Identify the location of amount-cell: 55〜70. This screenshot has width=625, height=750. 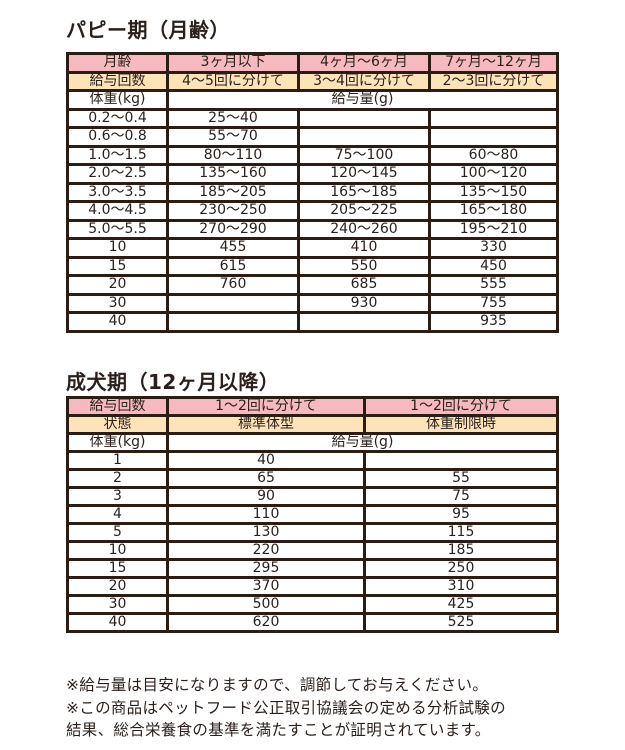
(233, 137).